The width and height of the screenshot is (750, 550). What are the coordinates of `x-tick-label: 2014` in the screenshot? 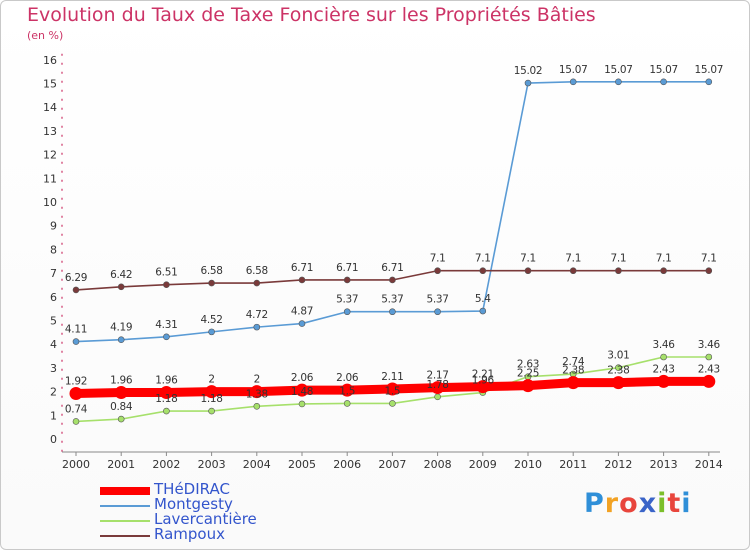 It's located at (709, 464).